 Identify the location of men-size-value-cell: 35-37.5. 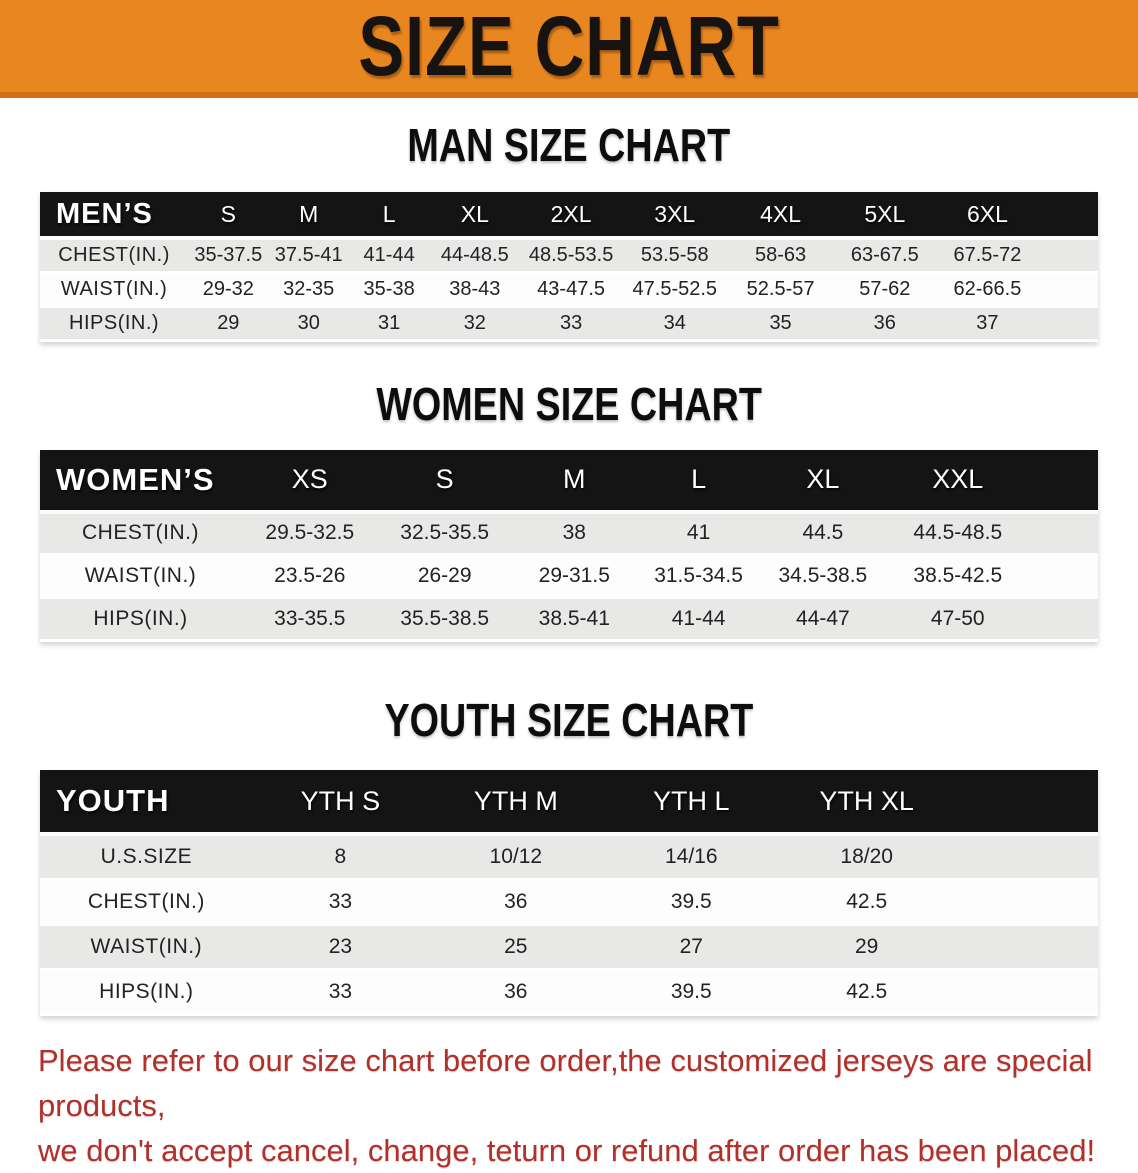
(228, 256).